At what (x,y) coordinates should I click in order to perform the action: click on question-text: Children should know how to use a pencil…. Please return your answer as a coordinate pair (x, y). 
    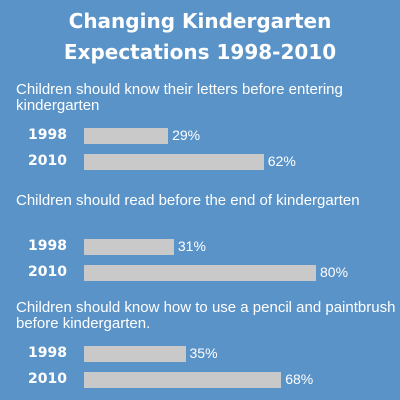
    Looking at the image, I should click on (206, 315).